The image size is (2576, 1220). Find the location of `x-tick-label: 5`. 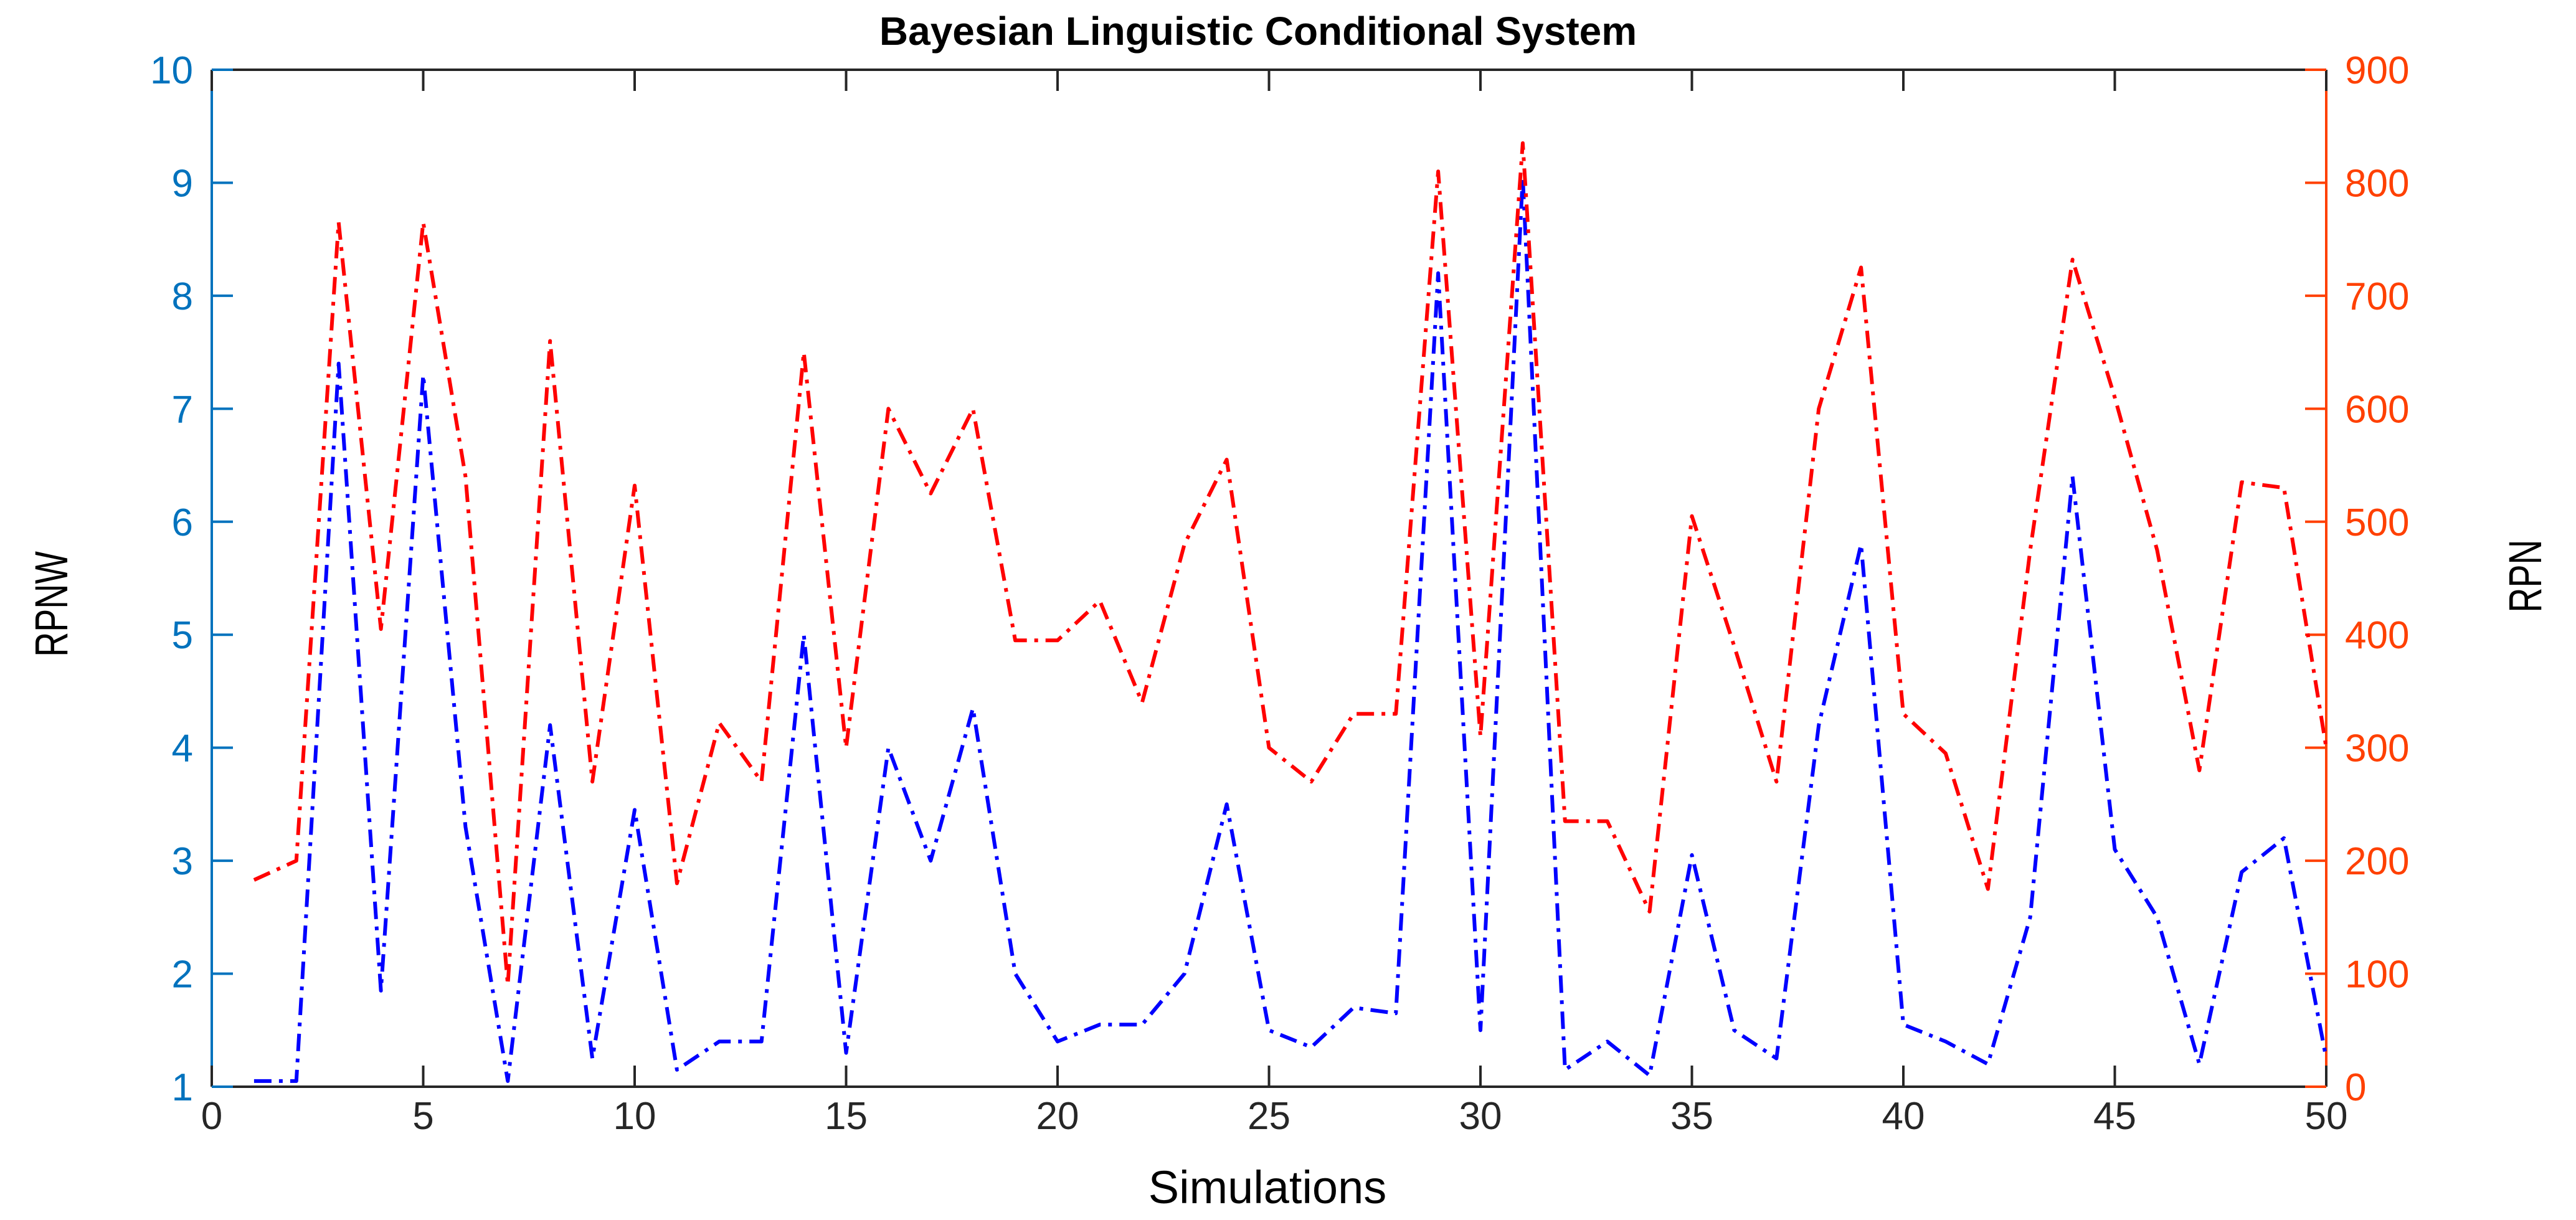

x-tick-label: 5 is located at coordinates (423, 1116).